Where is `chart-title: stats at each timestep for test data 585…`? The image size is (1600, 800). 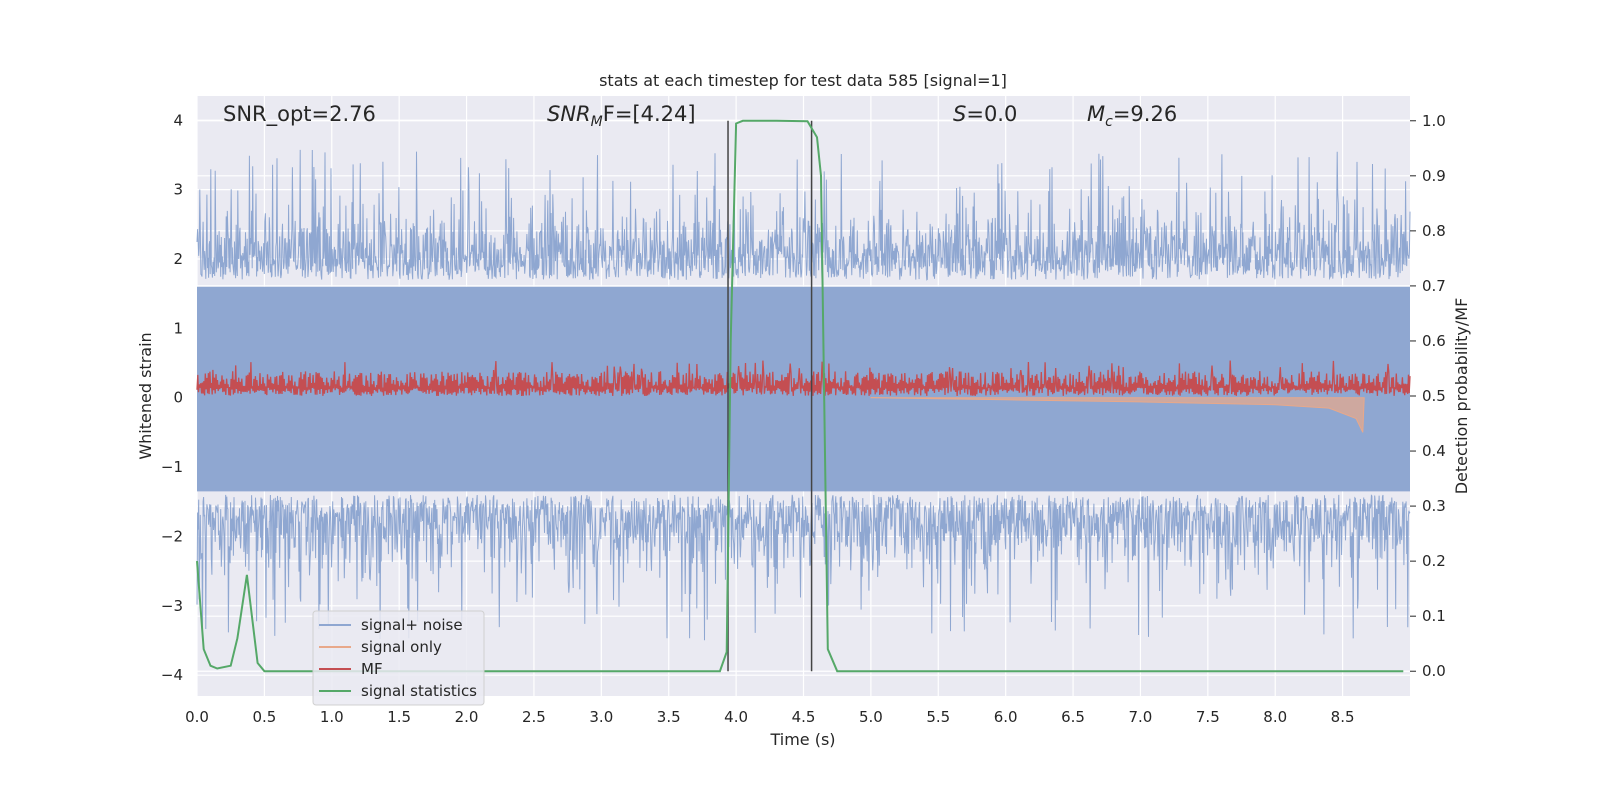
chart-title: stats at each timestep for test data 585… is located at coordinates (803, 80).